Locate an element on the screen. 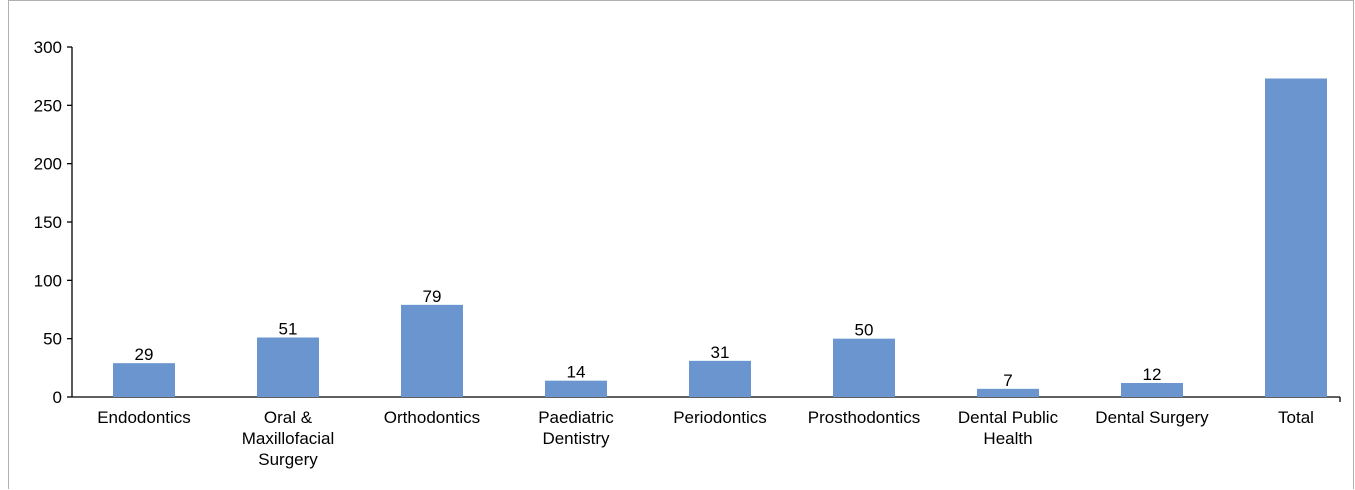 The width and height of the screenshot is (1355, 490). category-label-line: Maxillofacial is located at coordinates (288, 438).